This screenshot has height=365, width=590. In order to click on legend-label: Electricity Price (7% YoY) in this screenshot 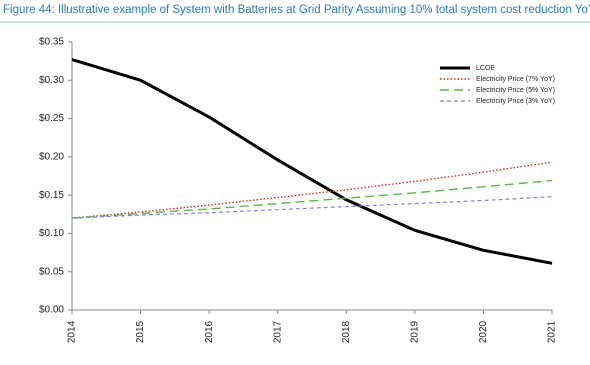, I will do `click(515, 79)`.